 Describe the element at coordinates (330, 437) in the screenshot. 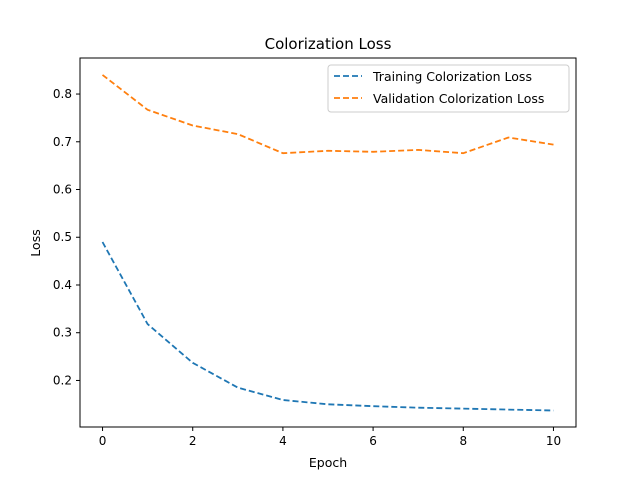

I see `x-axis-ticks: 0 2 4 6 8 10` at that location.